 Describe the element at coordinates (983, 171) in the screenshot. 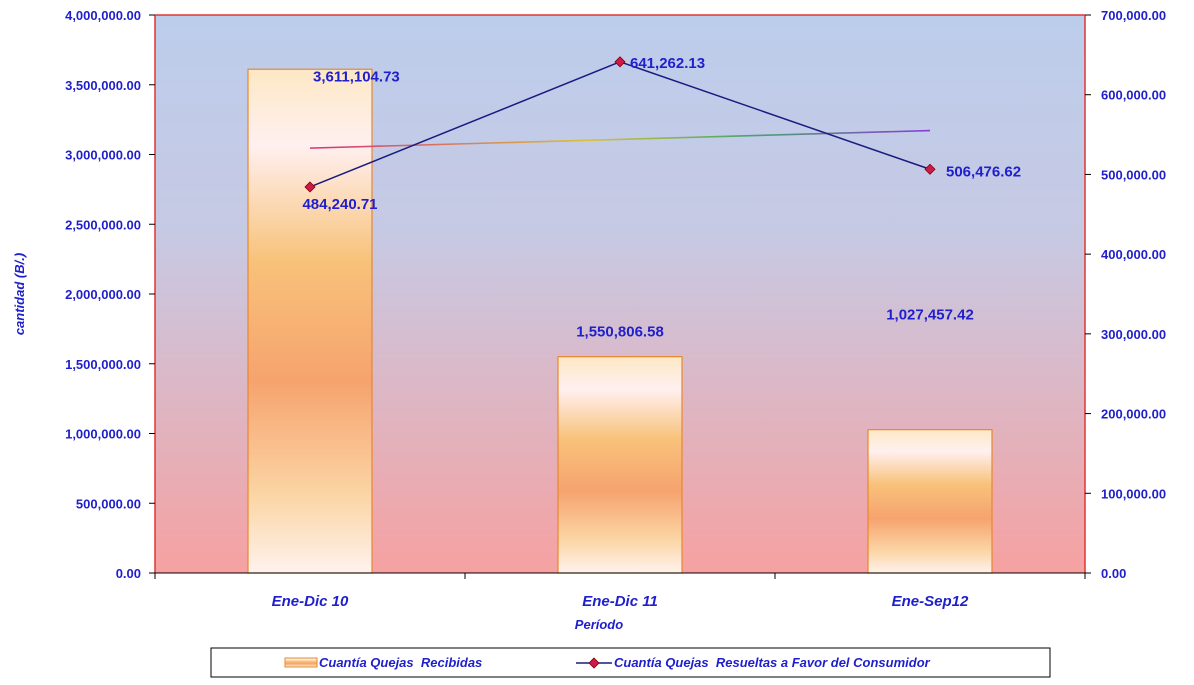

I see `line-value-label: 506,476.62` at that location.